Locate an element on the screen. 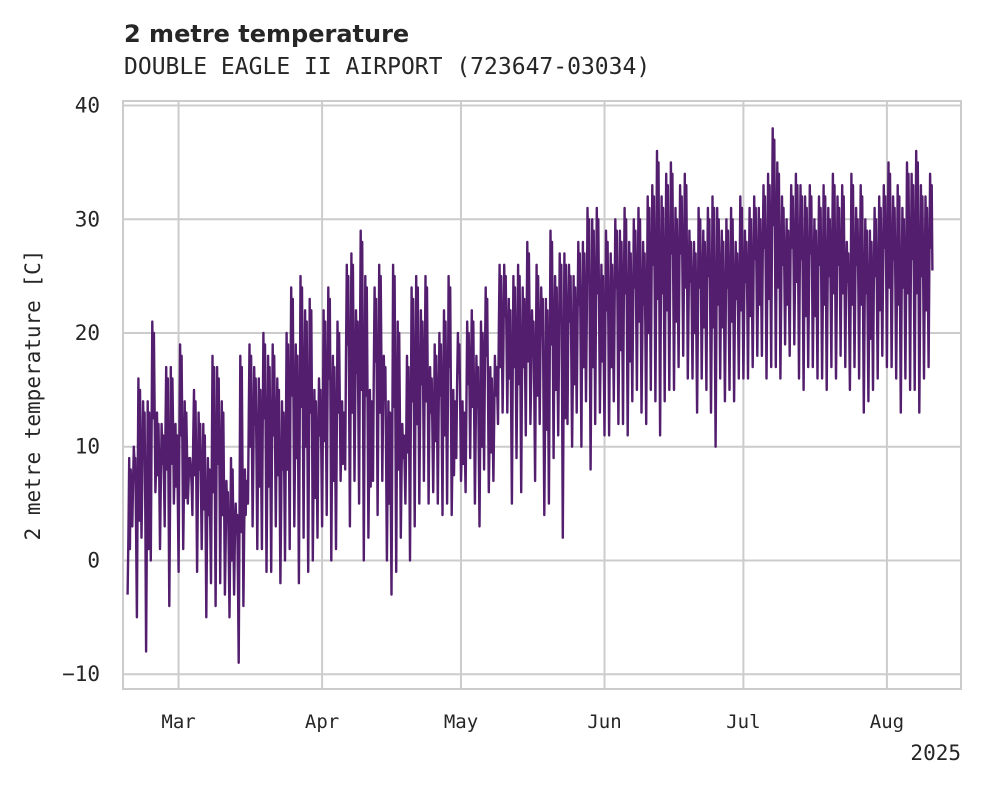 Image resolution: width=981 pixels, height=785 pixels. y-tick-label: 10 is located at coordinates (87, 447).